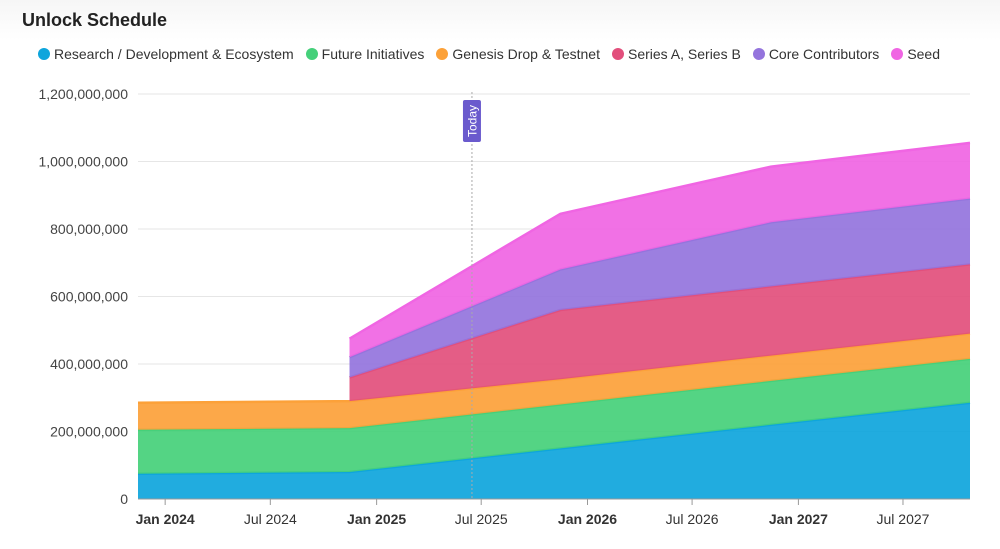 This screenshot has height=549, width=1000. I want to click on legend-item: Seed, so click(915, 54).